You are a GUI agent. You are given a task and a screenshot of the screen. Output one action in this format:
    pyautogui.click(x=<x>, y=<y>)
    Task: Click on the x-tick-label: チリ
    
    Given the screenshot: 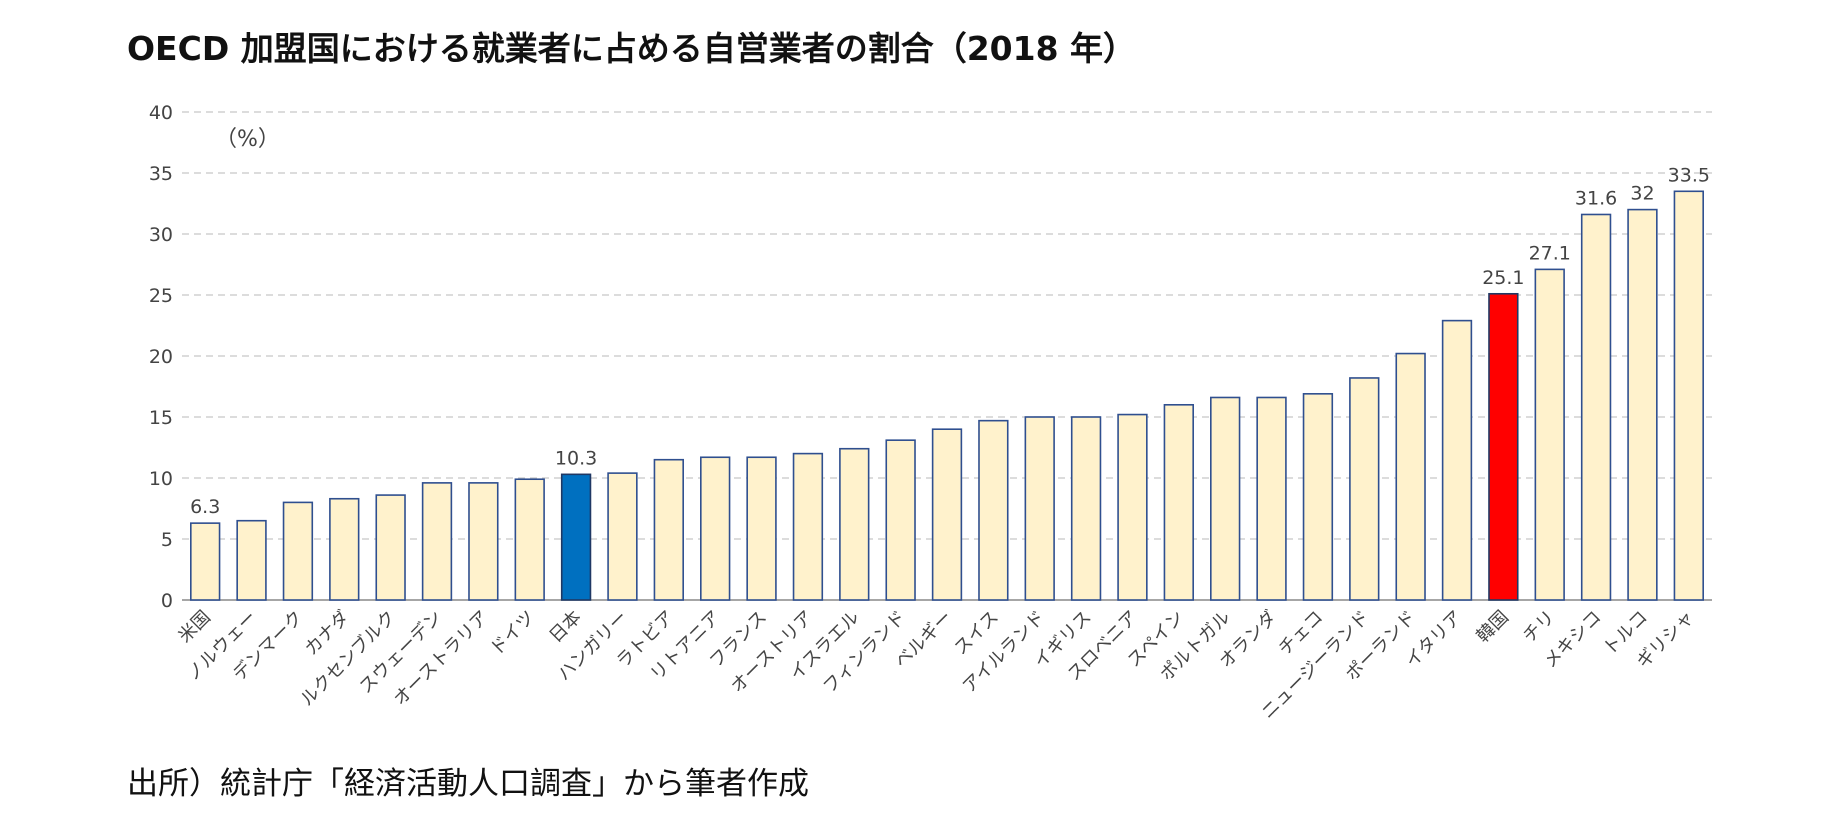 What is the action you would take?
    pyautogui.click(x=1539, y=627)
    